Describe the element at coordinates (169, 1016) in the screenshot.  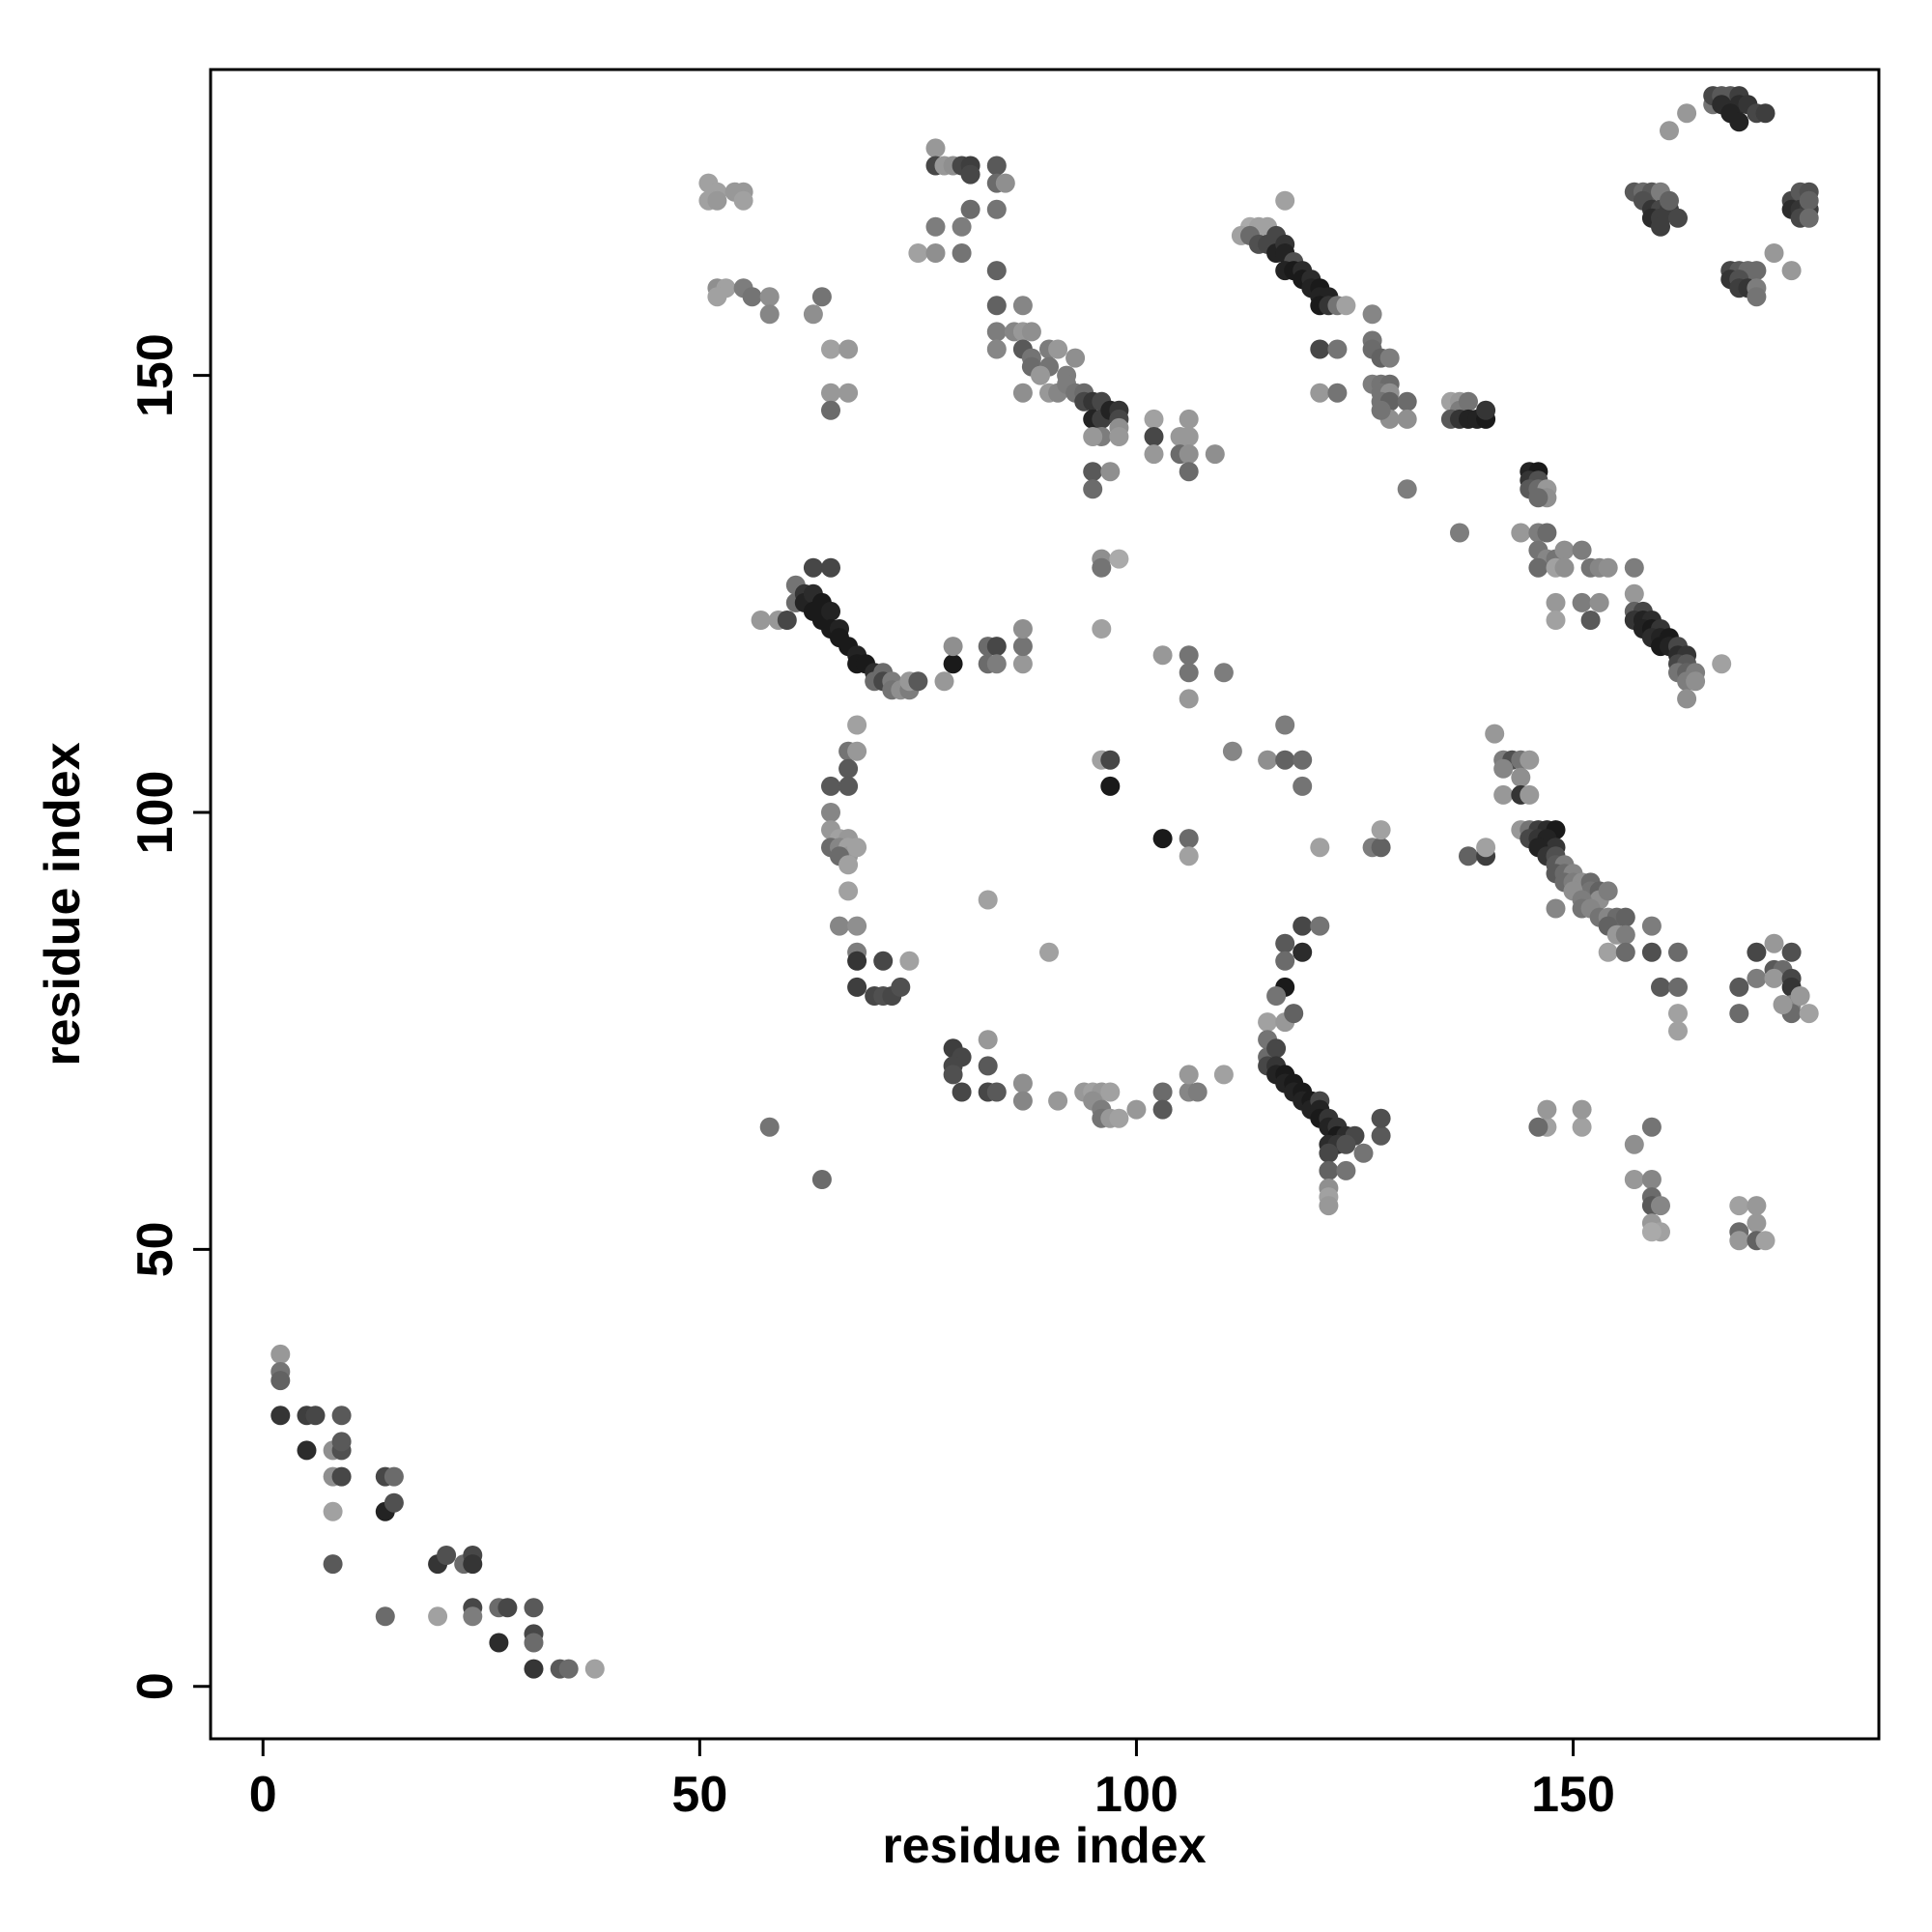
I see `y-axis: 0 50 100 150` at that location.